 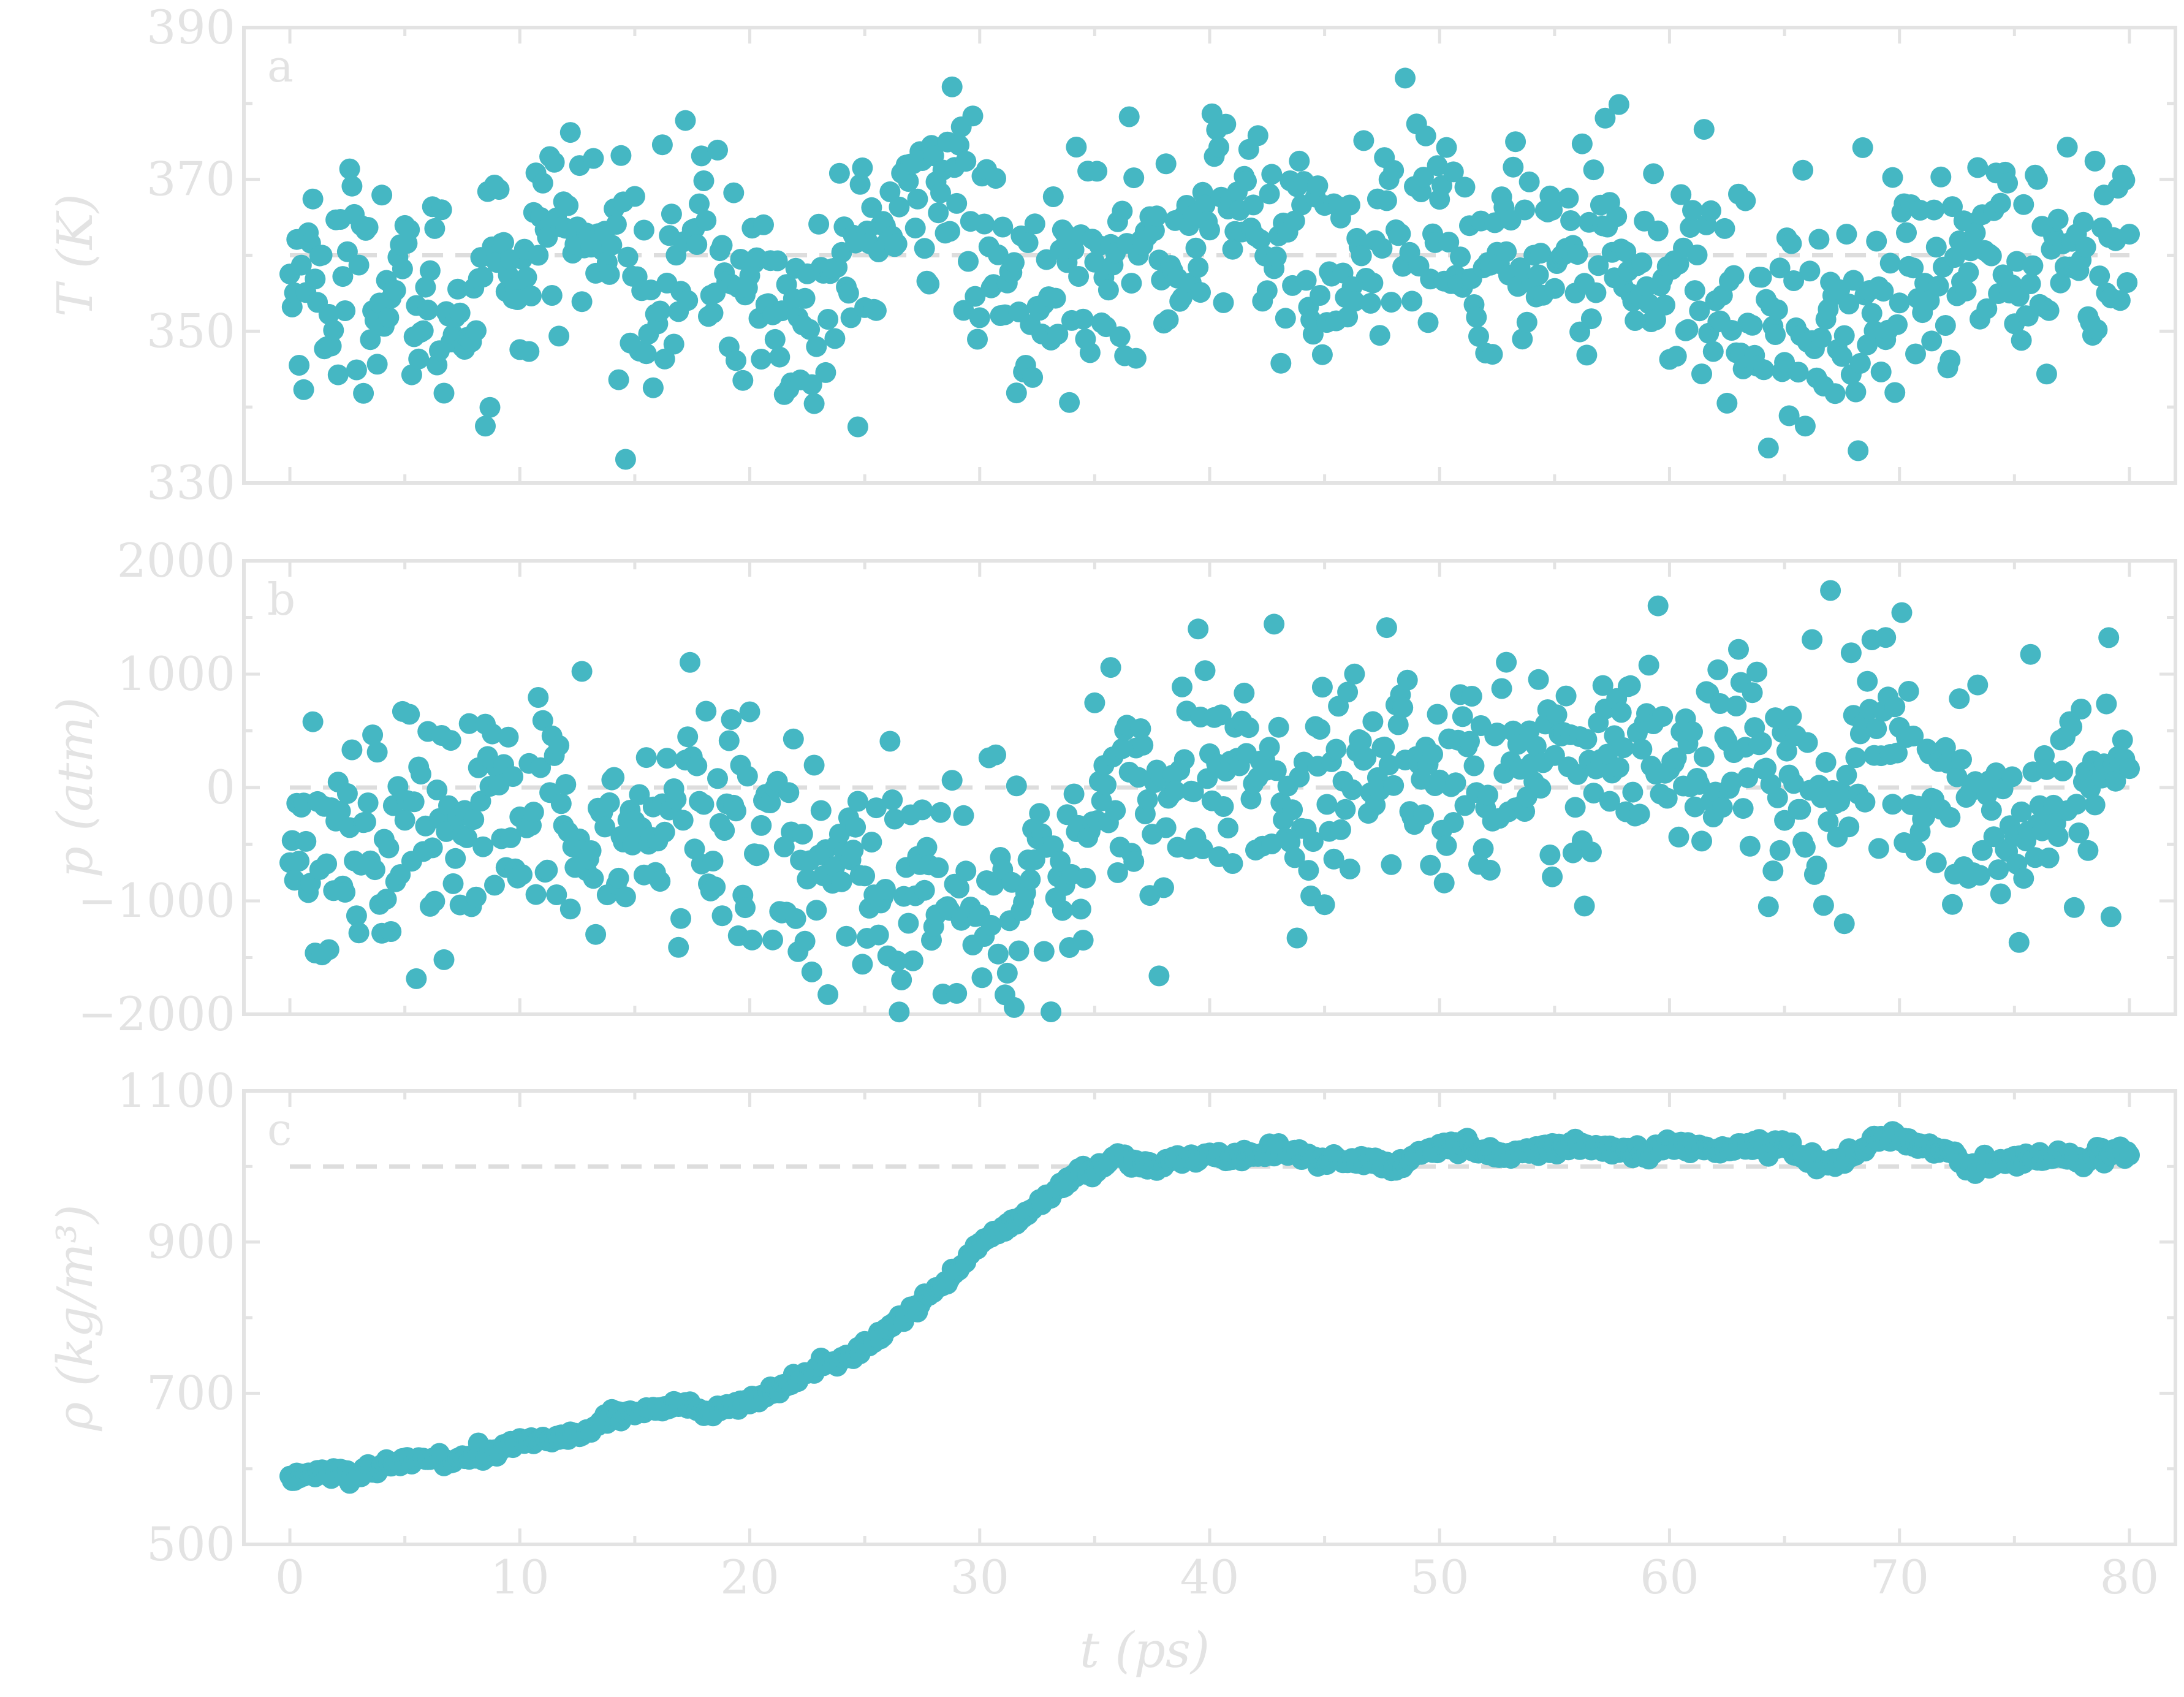 I want to click on x-tick-label: 50, so click(x=1439, y=1577).